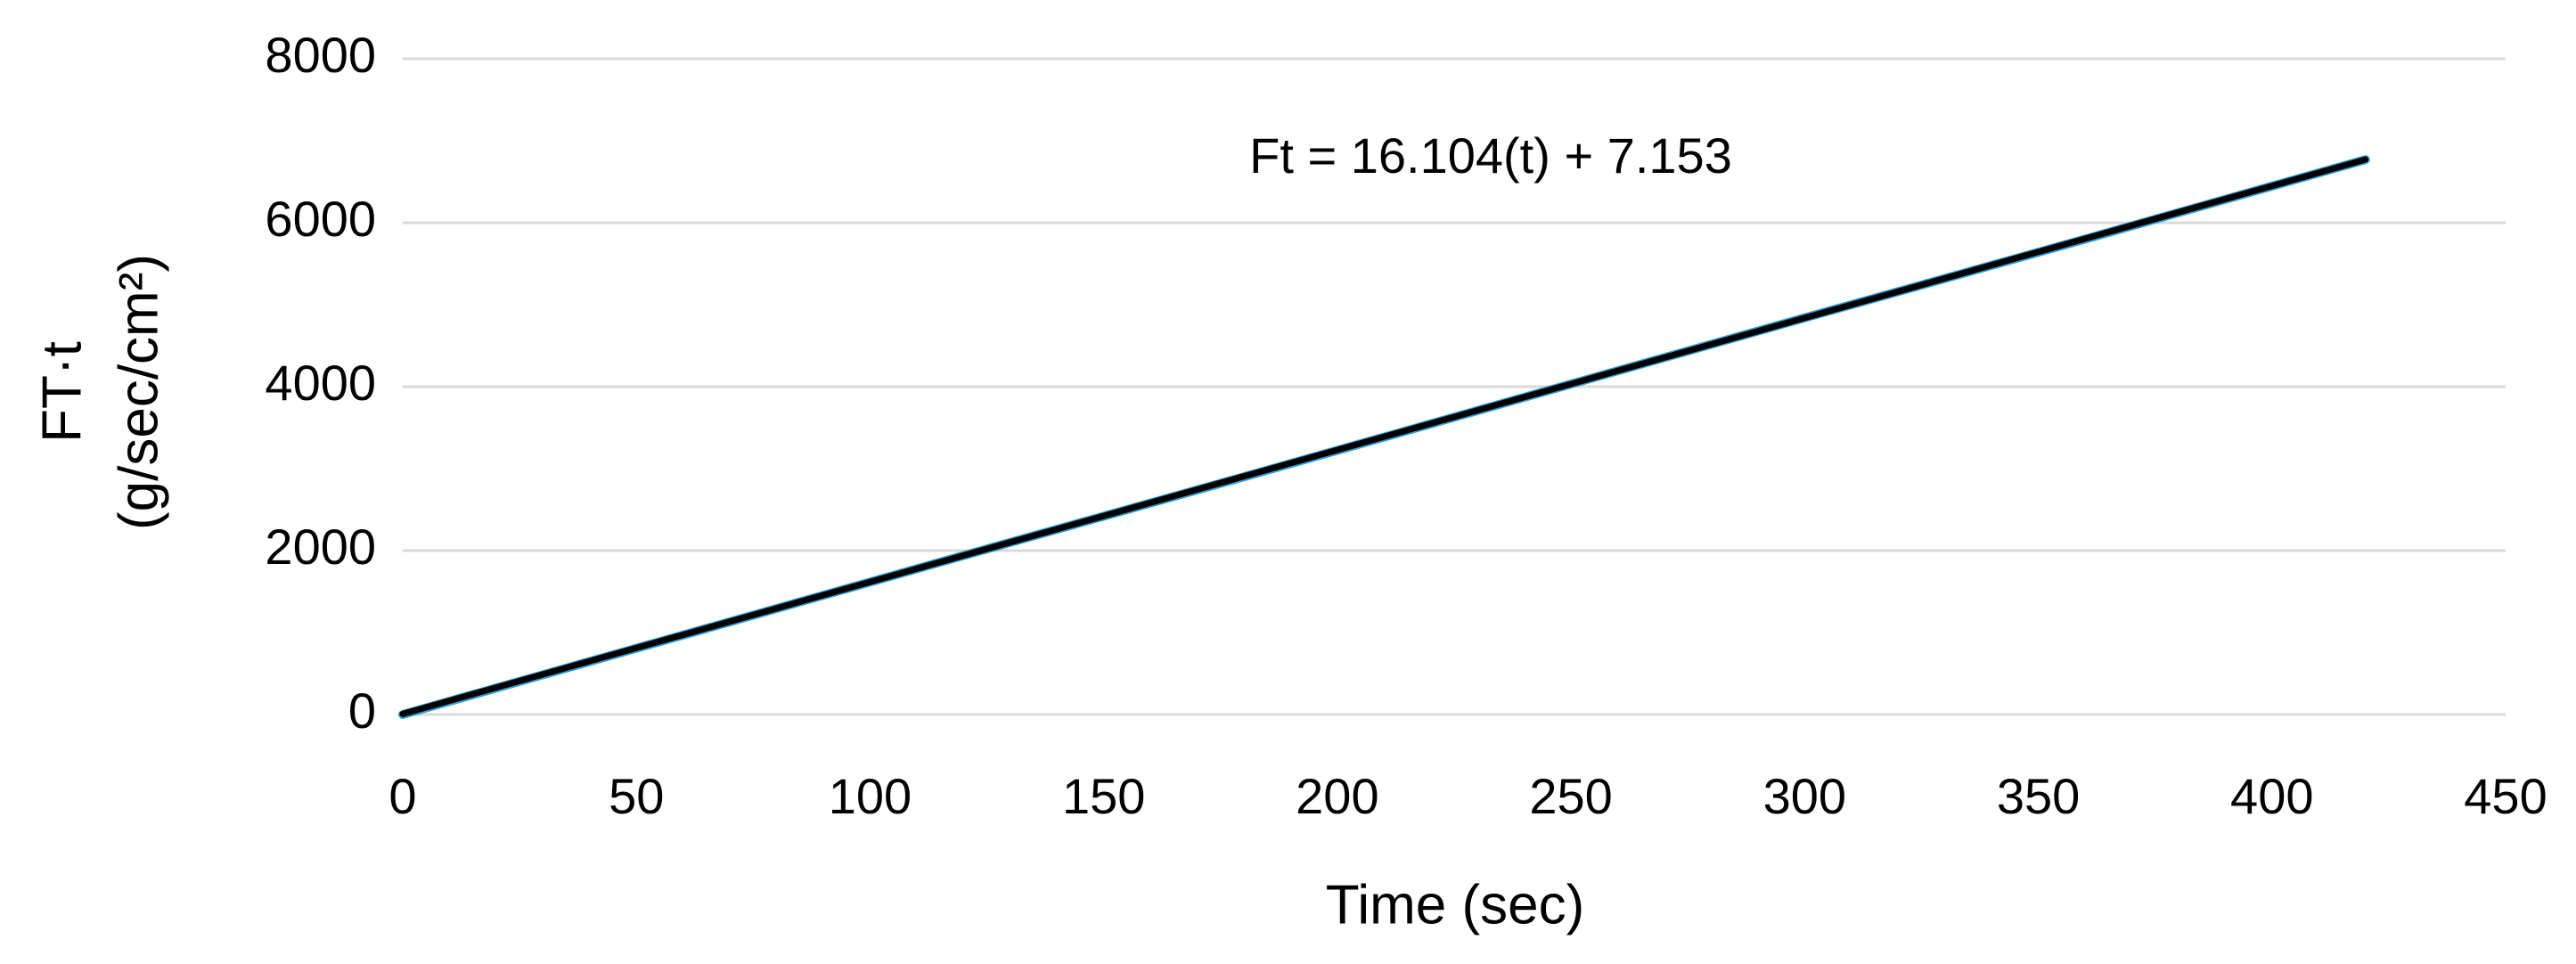  Describe the element at coordinates (320, 55) in the screenshot. I see `y-tick-label: 8000` at that location.